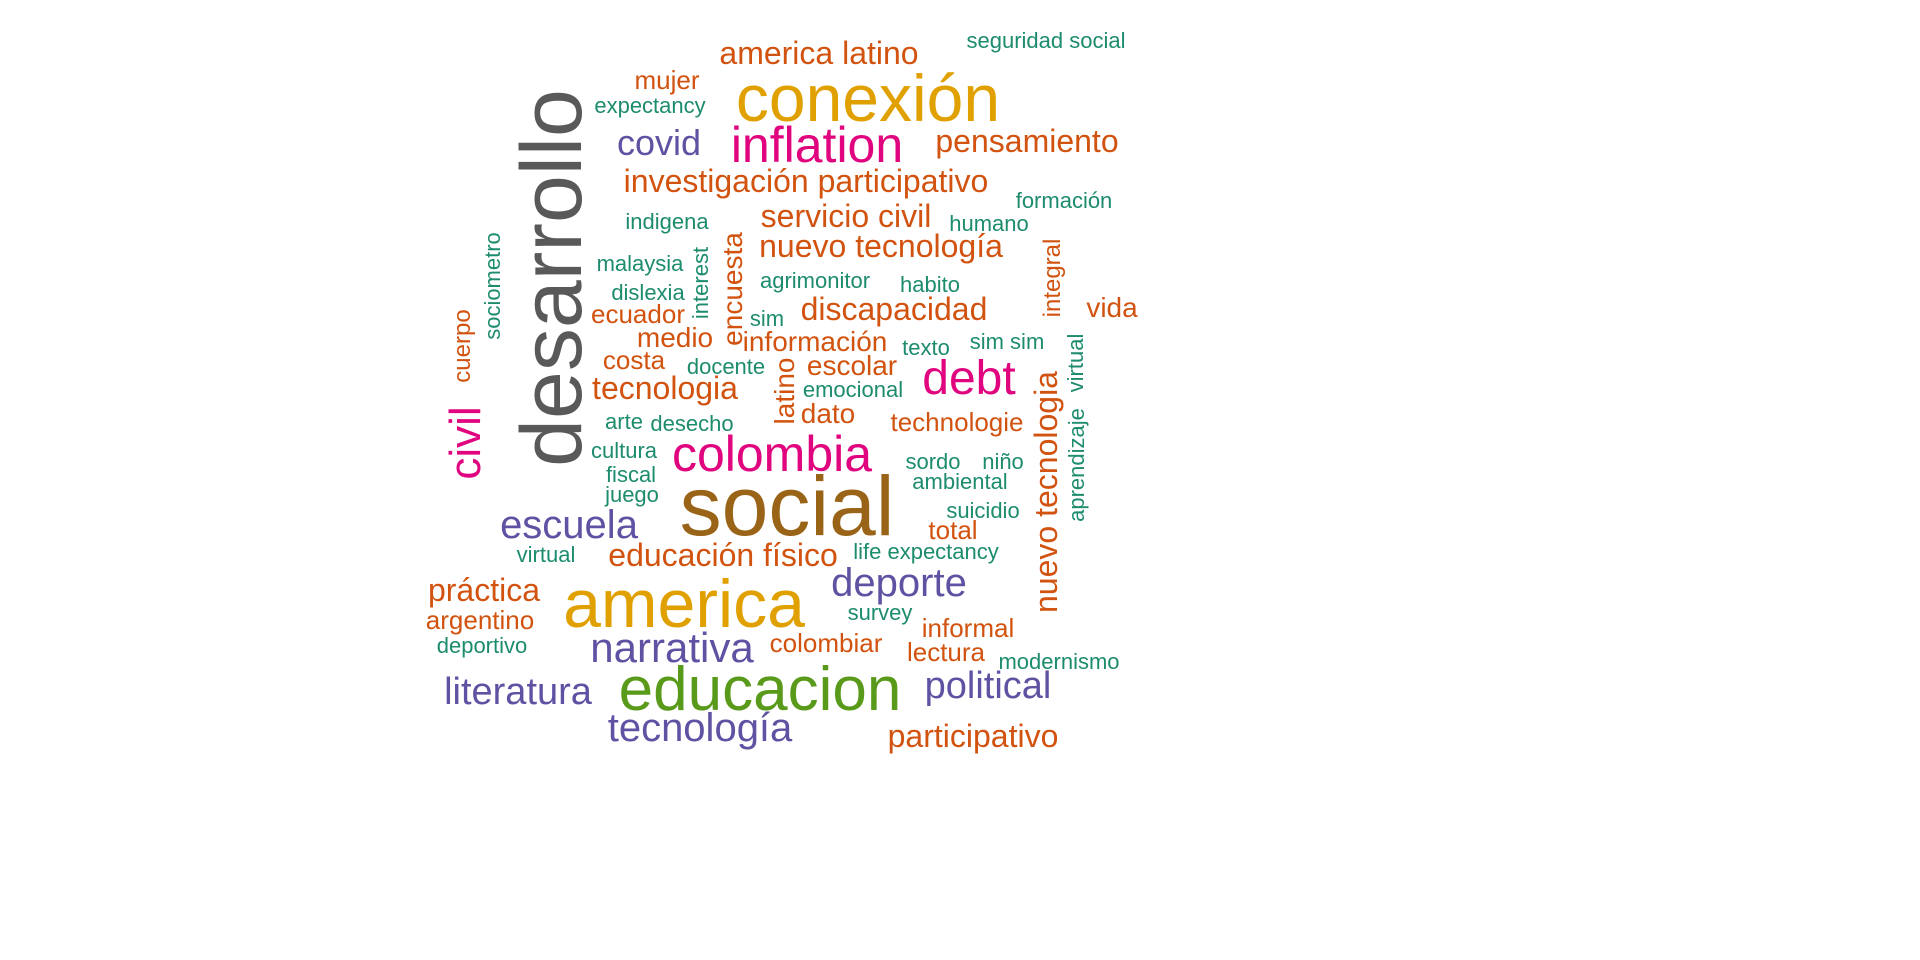 This screenshot has width=1920, height=960. I want to click on word-civil: civil, so click(465, 443).